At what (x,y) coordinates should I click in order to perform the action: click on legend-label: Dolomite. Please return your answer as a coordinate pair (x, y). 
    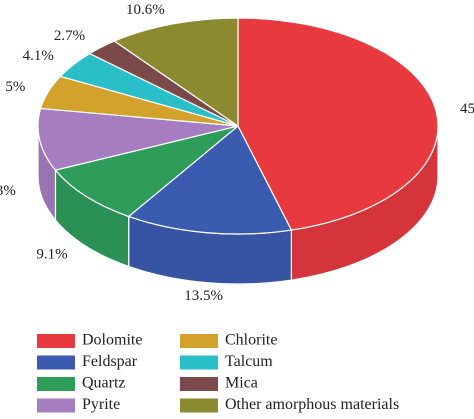
    Looking at the image, I should click on (112, 340).